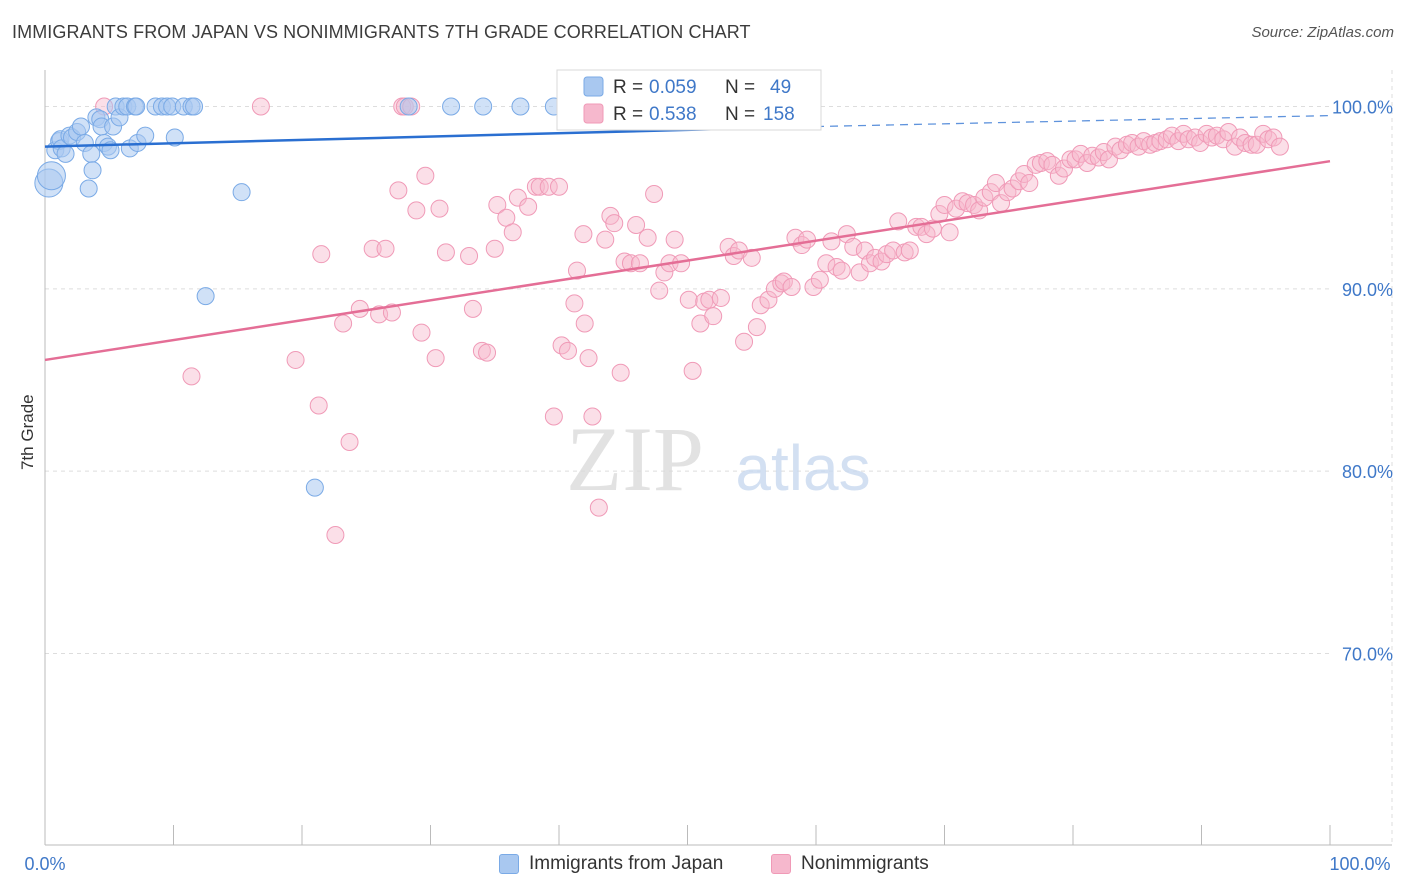 Image resolution: width=1406 pixels, height=892 pixels. What do you see at coordinates (635, 459) in the screenshot?
I see `watermark-zip: ZIP` at bounding box center [635, 459].